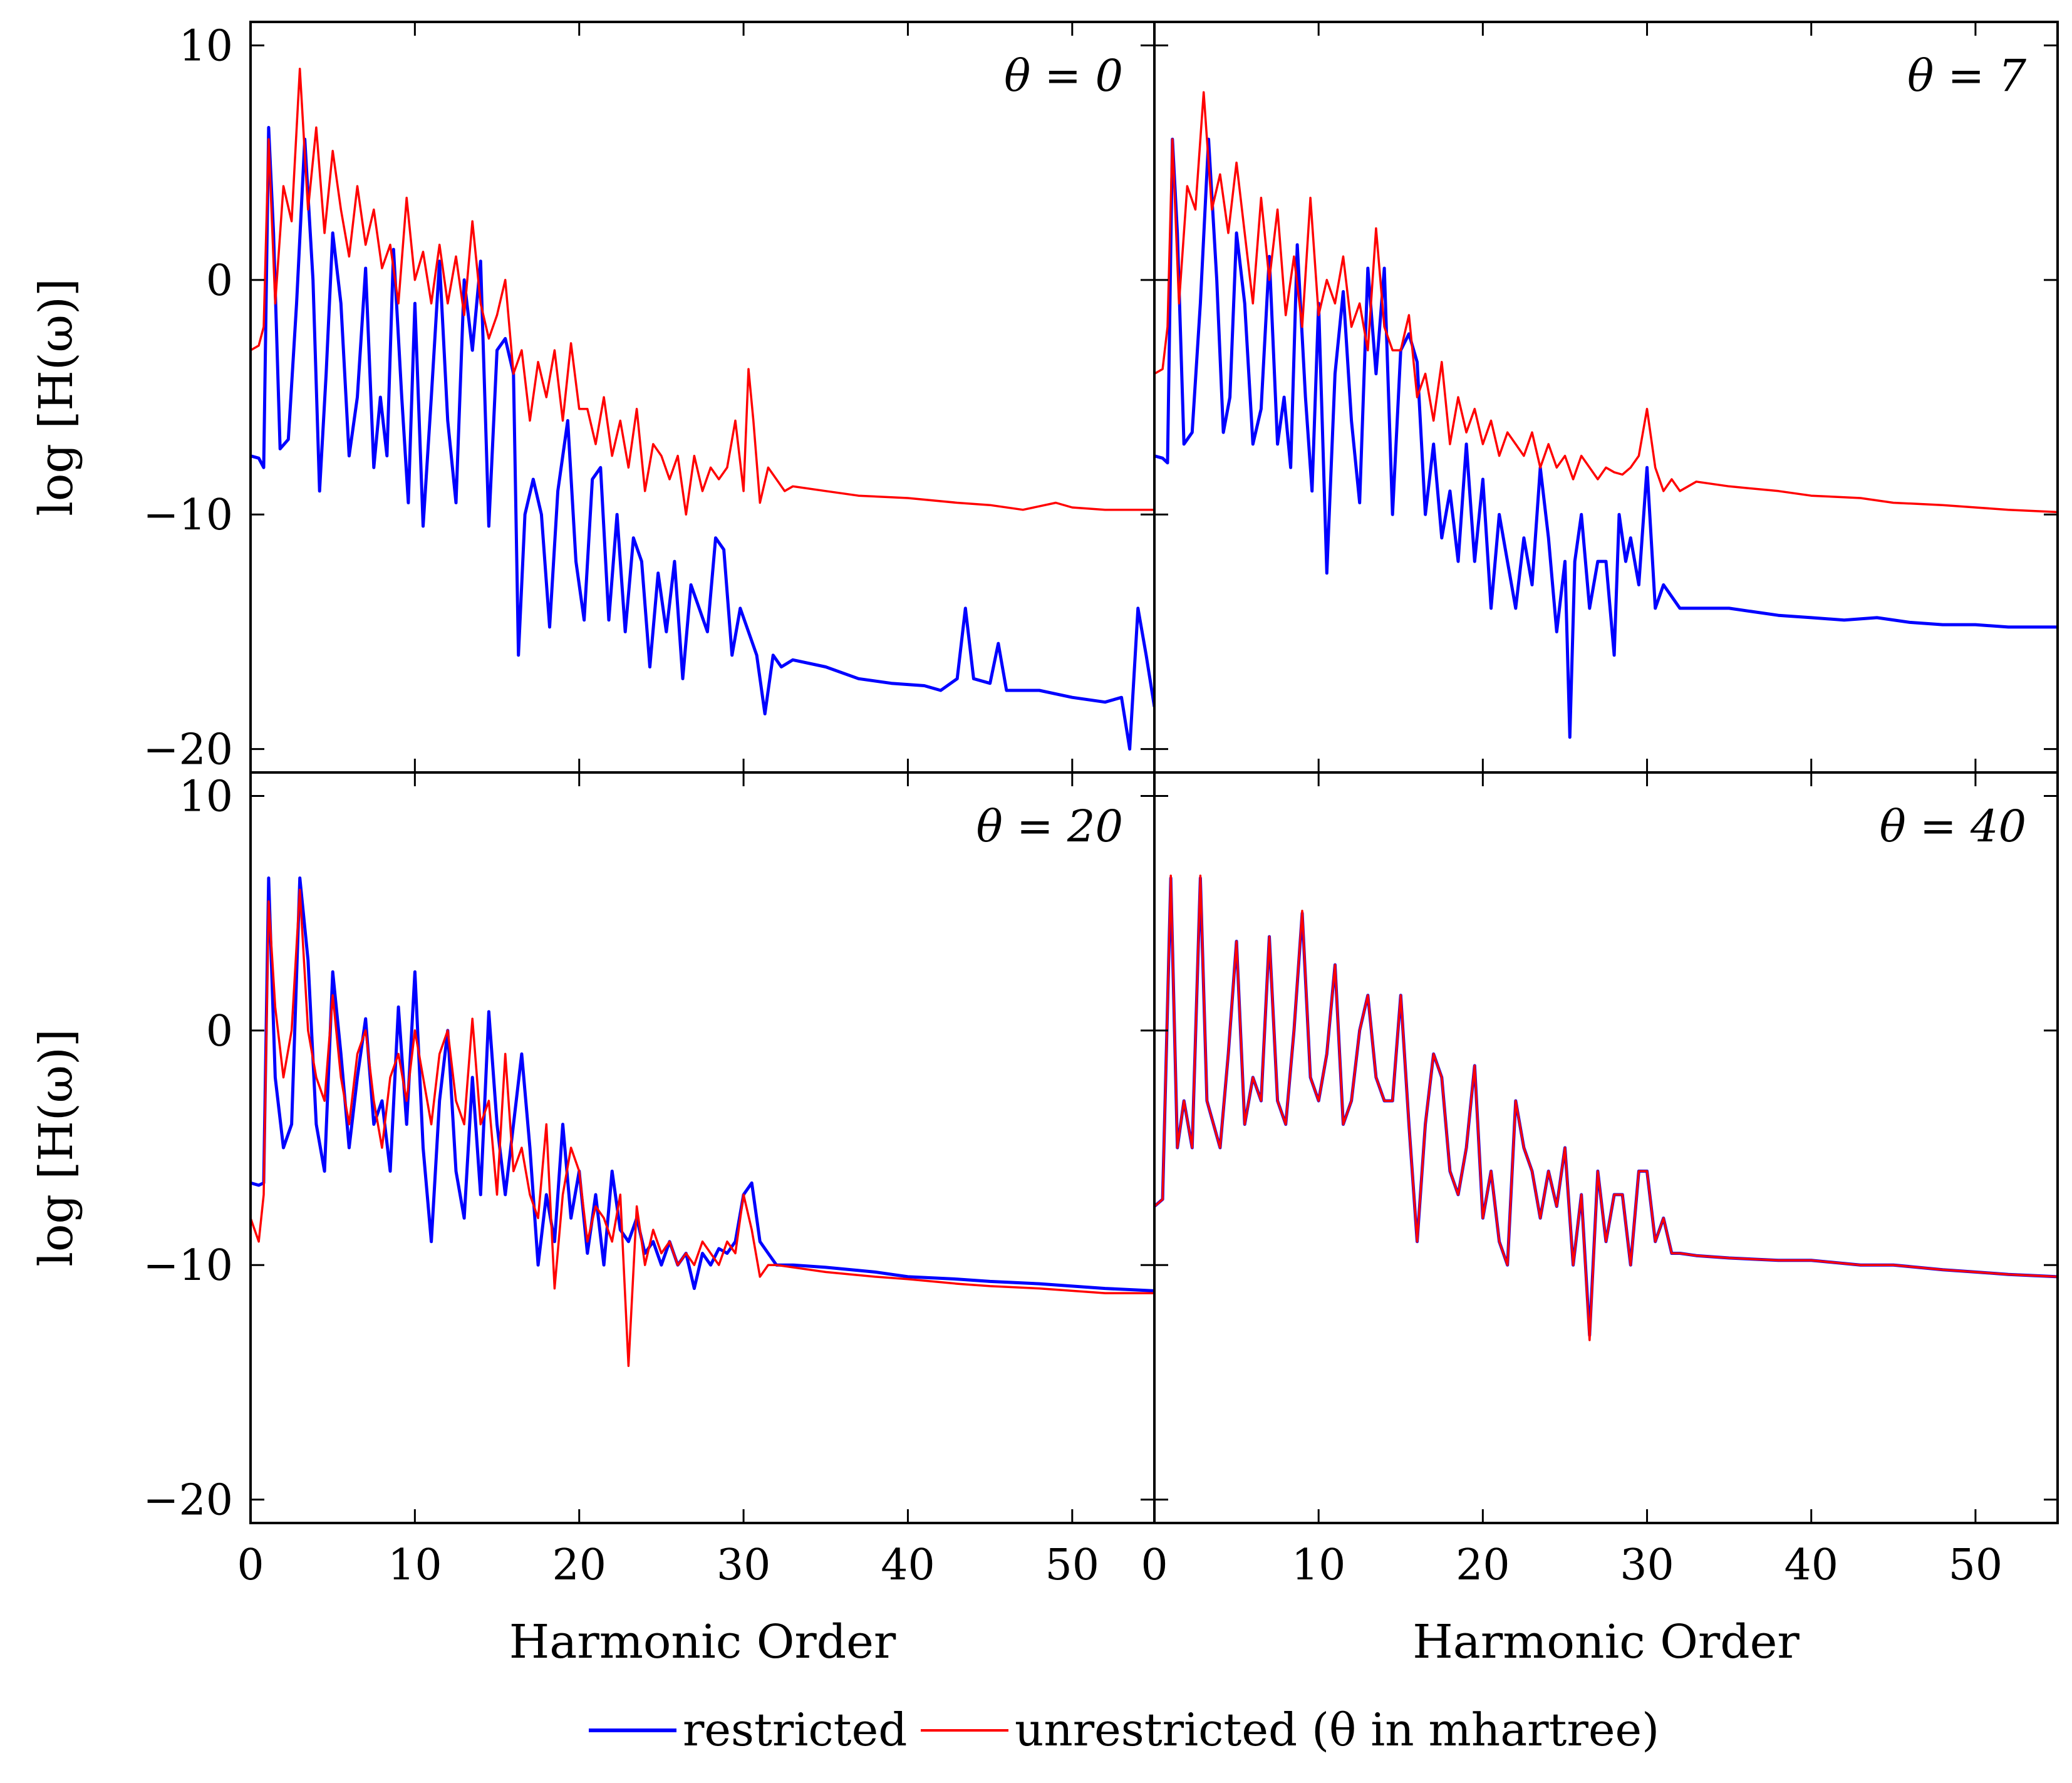  I want to click on legend-entry-unrestricted: unrestricted (θ in mhartree), so click(1290, 1729).